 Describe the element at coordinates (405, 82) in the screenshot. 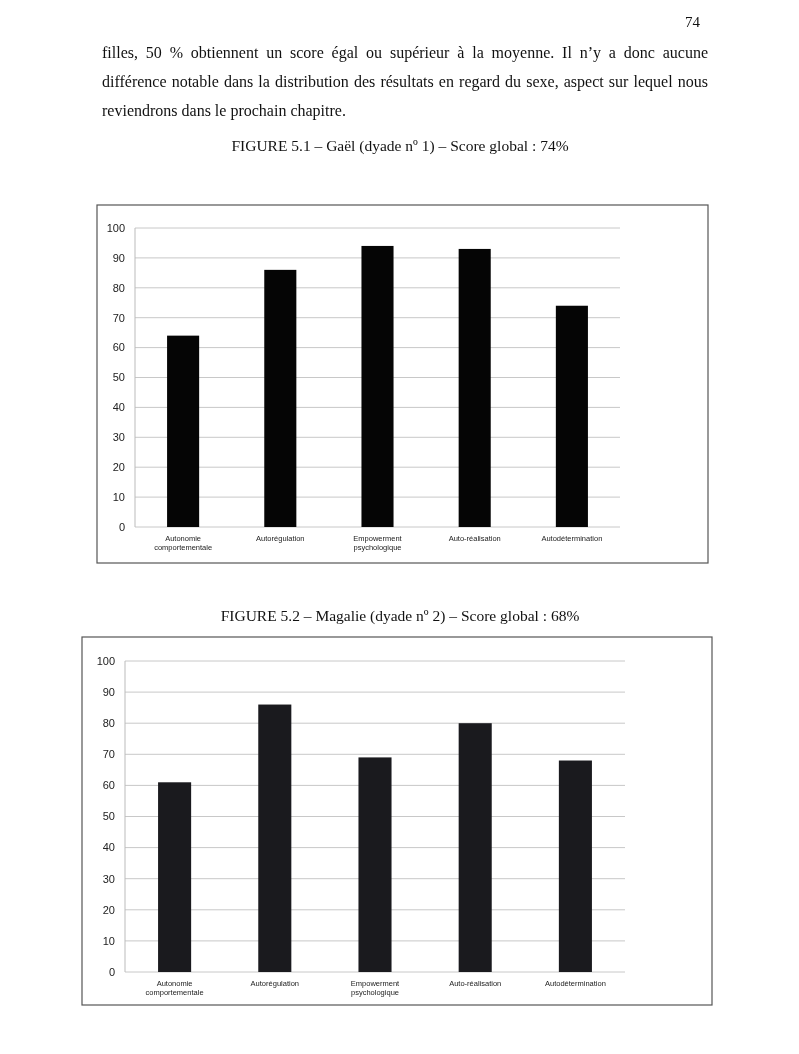

I see `text: filles, 50 % obtiennent un score égal ou supérieur à la moyenne. Il n’y a donc aucune différence notable dans la distribution des résultats en regard du sexe, aspect sur lequel nous reviendrons dans le prochain chapitre.` at that location.